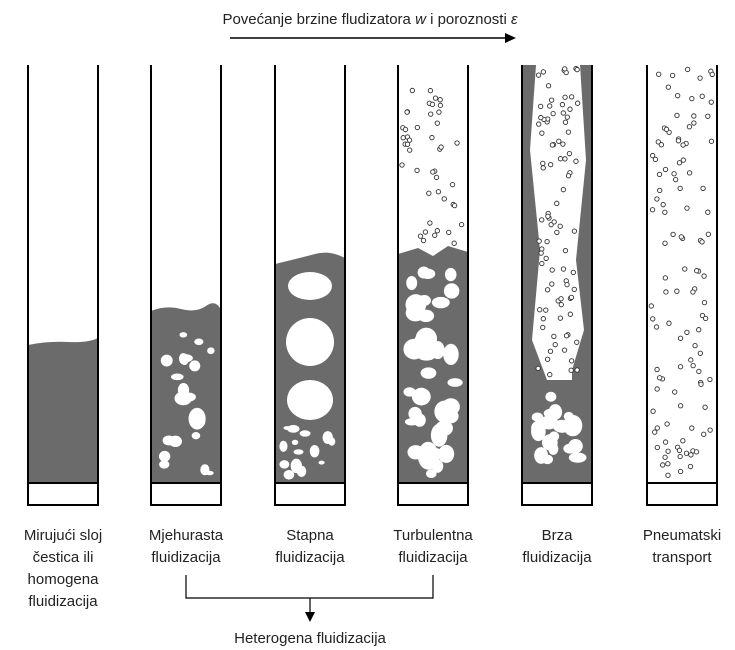  What do you see at coordinates (310, 617) in the screenshot?
I see `bracket-arrow` at bounding box center [310, 617].